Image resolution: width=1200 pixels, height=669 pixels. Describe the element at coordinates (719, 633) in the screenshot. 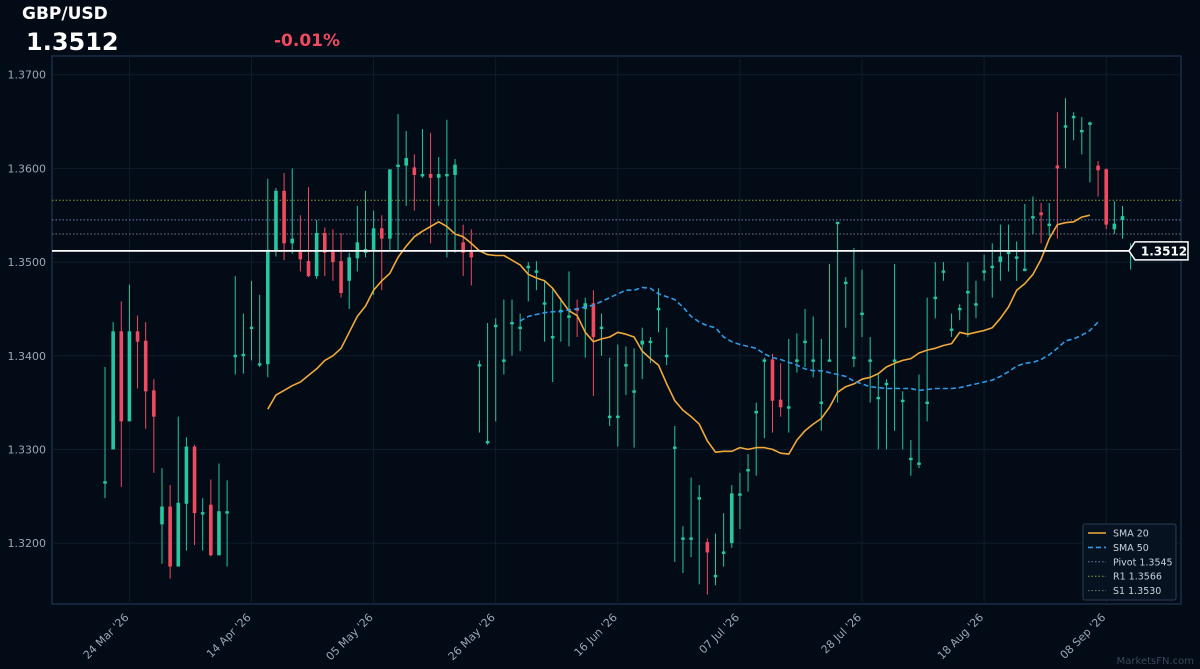

I see `x-tick-label: 07 Jul '26` at that location.